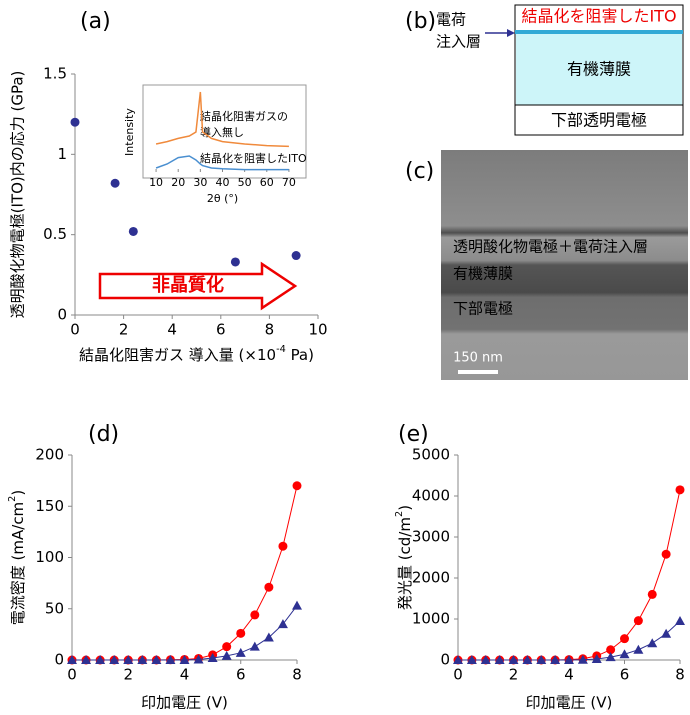 This screenshot has width=690, height=715. Describe the element at coordinates (245, 182) in the screenshot. I see `x-tick-label: 50` at that location.